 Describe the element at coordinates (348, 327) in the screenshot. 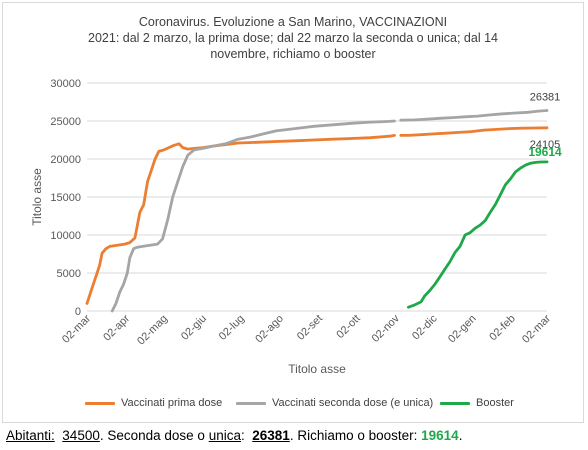

I see `x-tick-label: 02-ott` at that location.